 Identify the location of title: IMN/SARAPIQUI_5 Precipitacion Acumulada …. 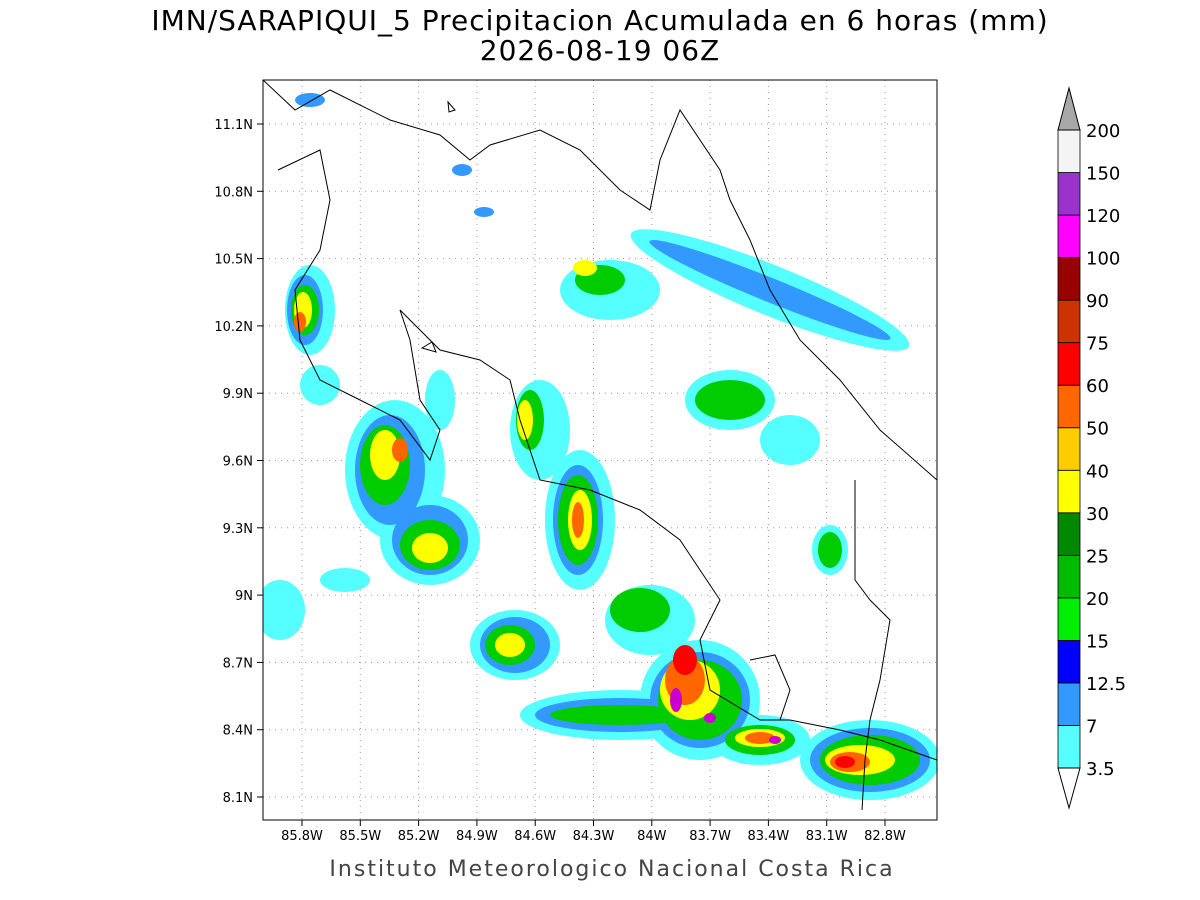
(599, 20).